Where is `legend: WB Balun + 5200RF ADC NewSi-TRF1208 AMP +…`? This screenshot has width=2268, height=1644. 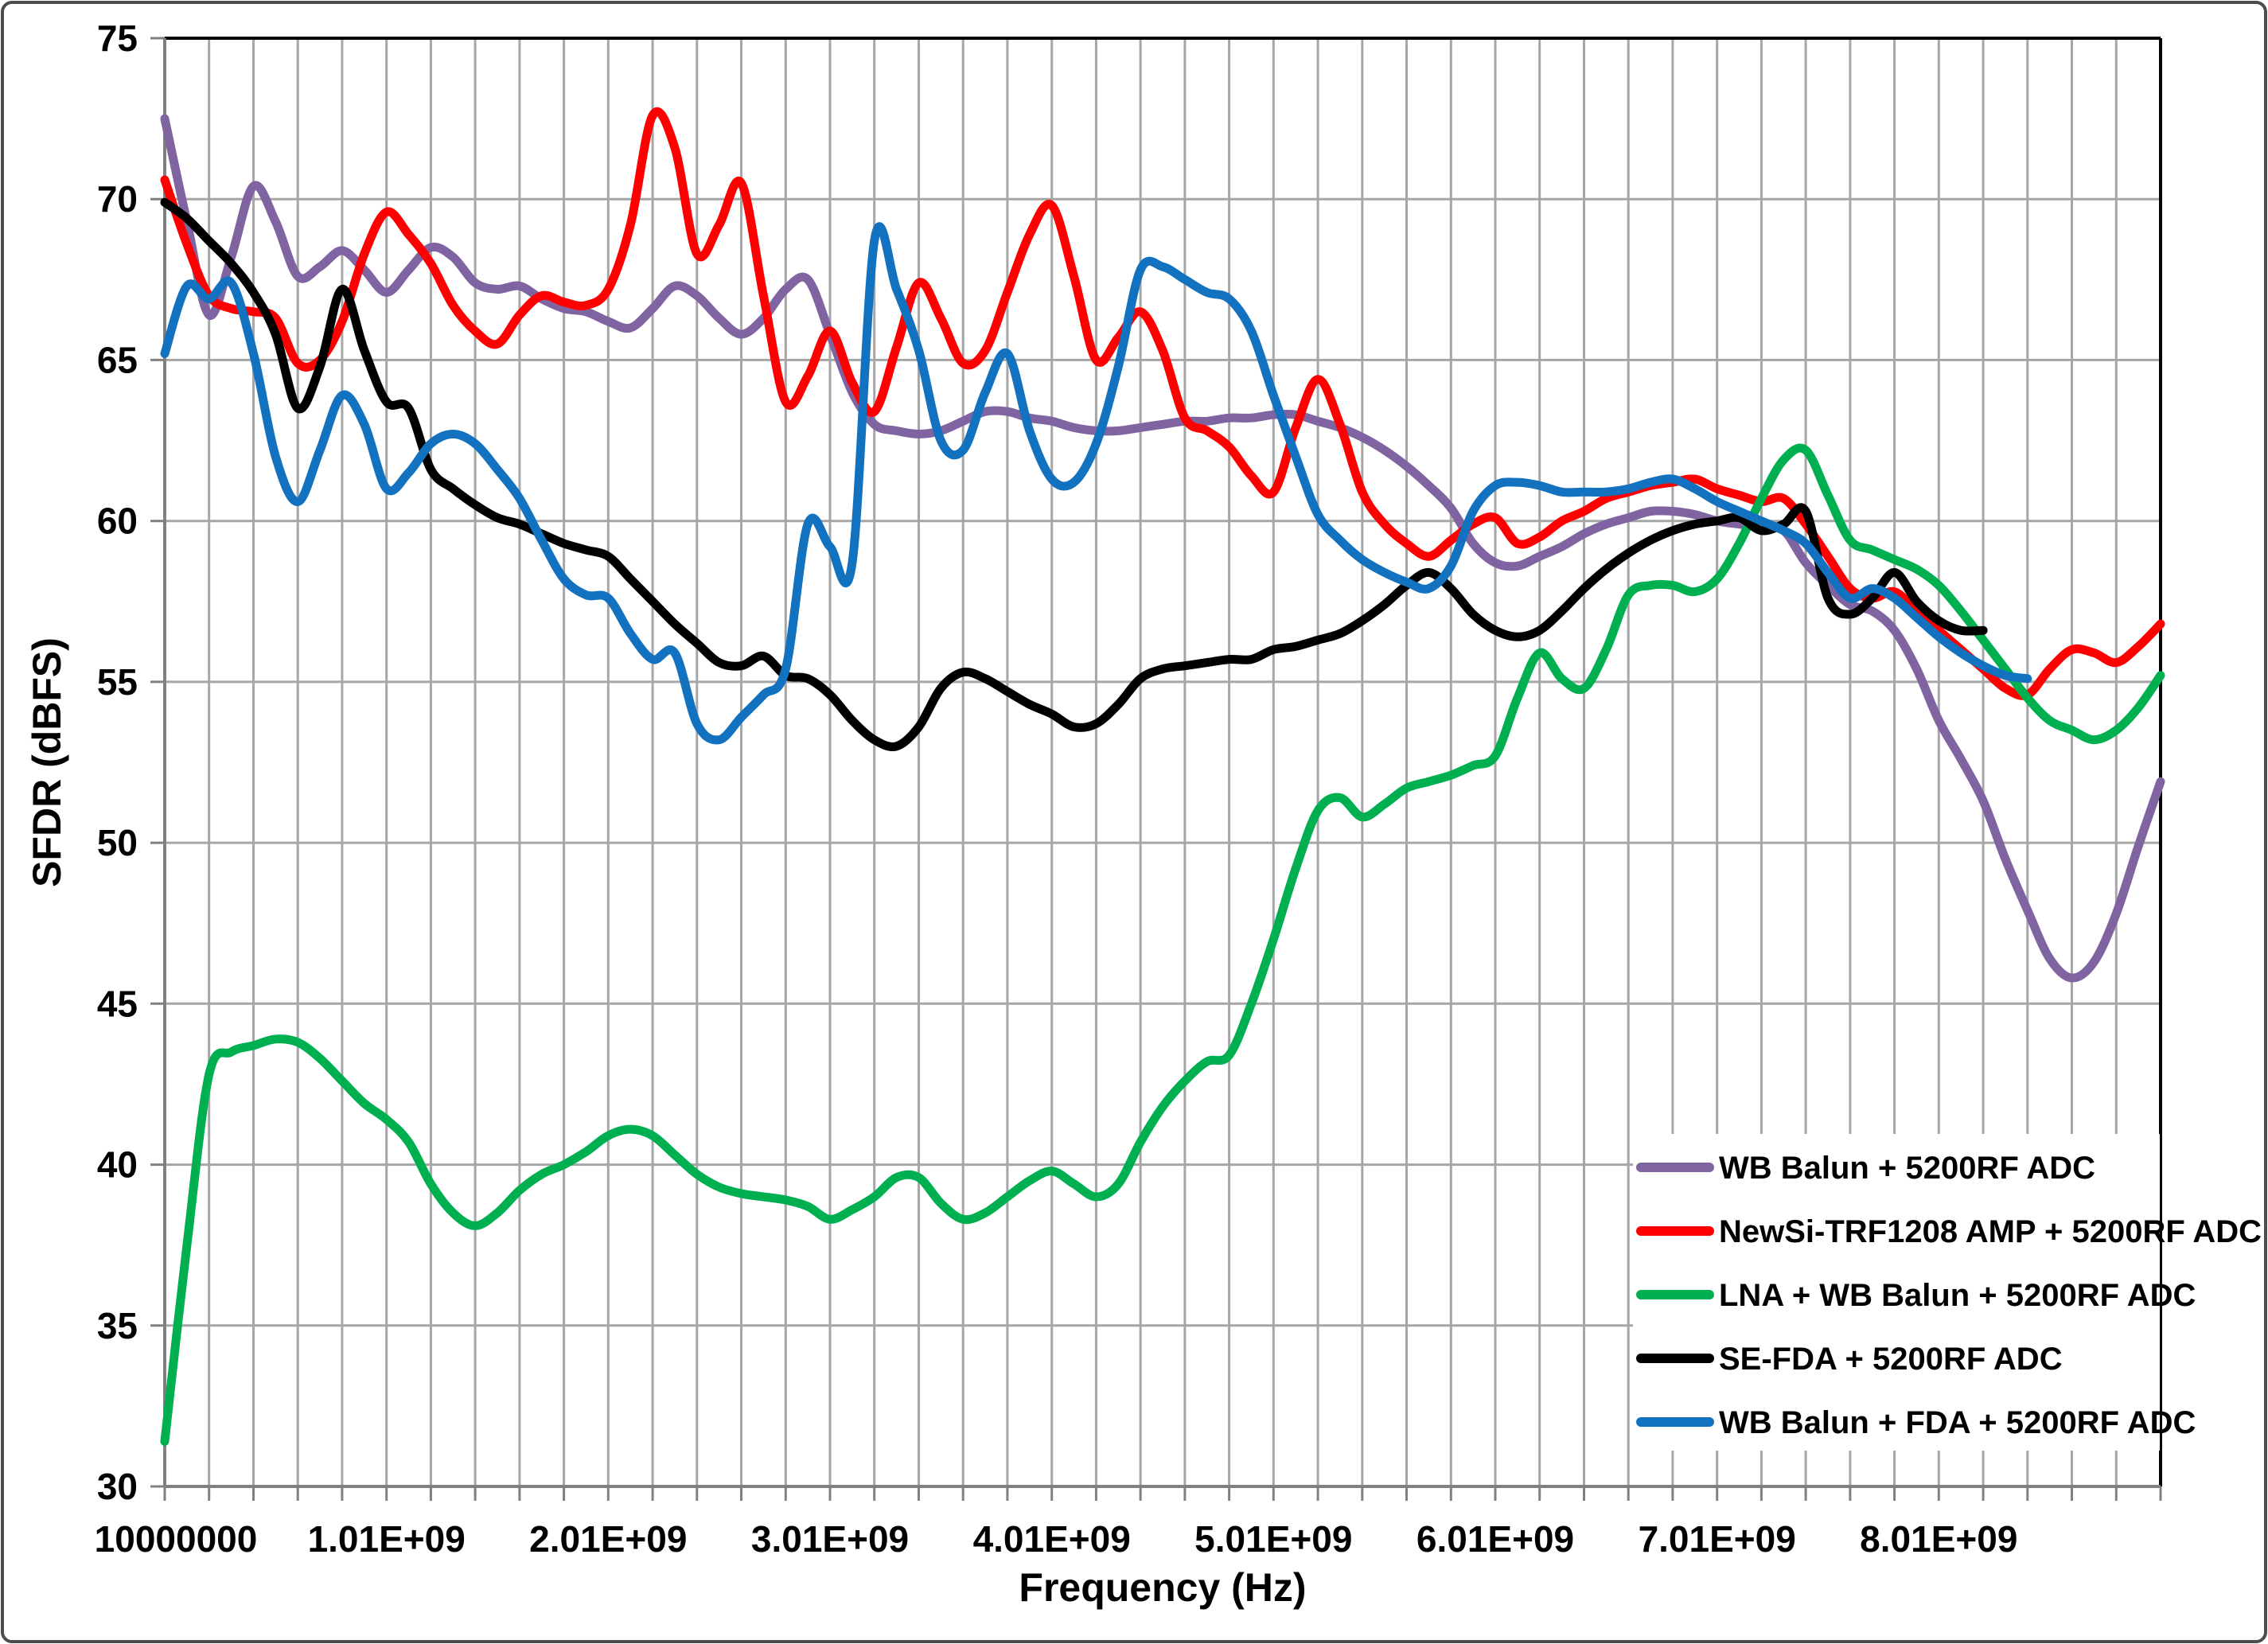
legend: WB Balun + 5200RF ADC NewSi-TRF1208 AMP +… is located at coordinates (1947, 1293).